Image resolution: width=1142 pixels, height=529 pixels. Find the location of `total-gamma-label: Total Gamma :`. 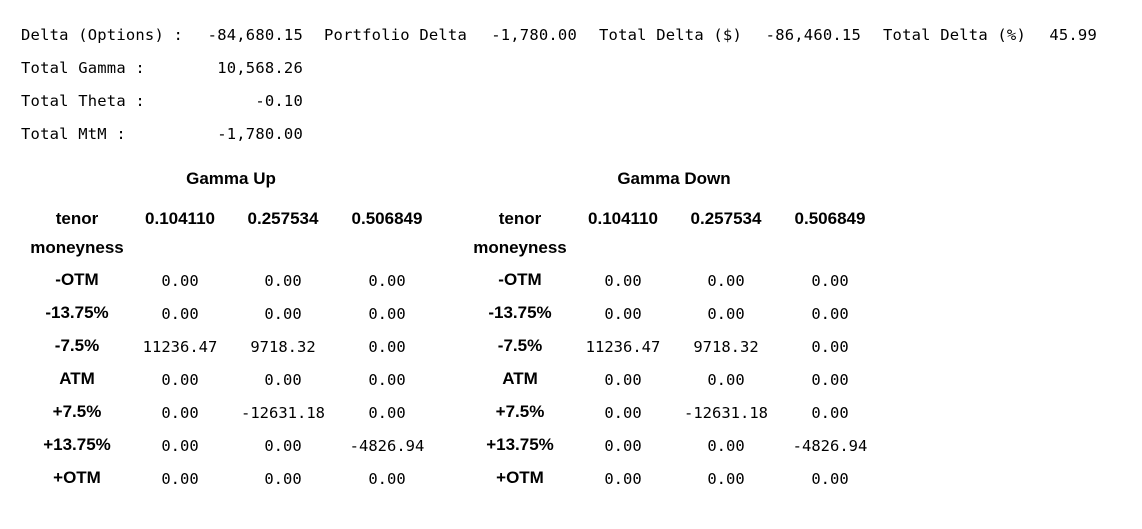

total-gamma-label: Total Gamma : is located at coordinates (83, 68).